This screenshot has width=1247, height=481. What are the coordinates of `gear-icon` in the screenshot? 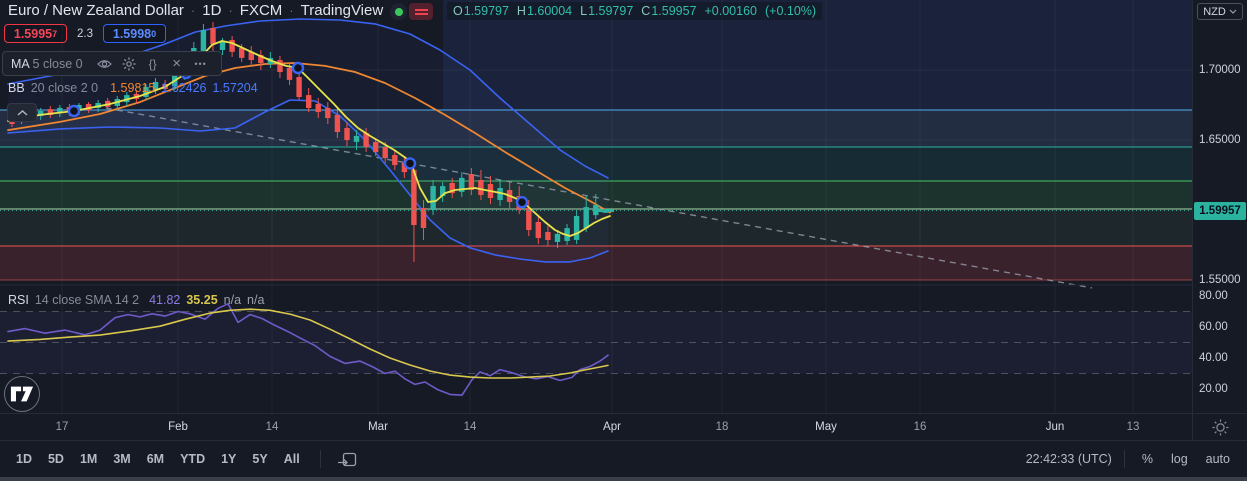 It's located at (129, 63).